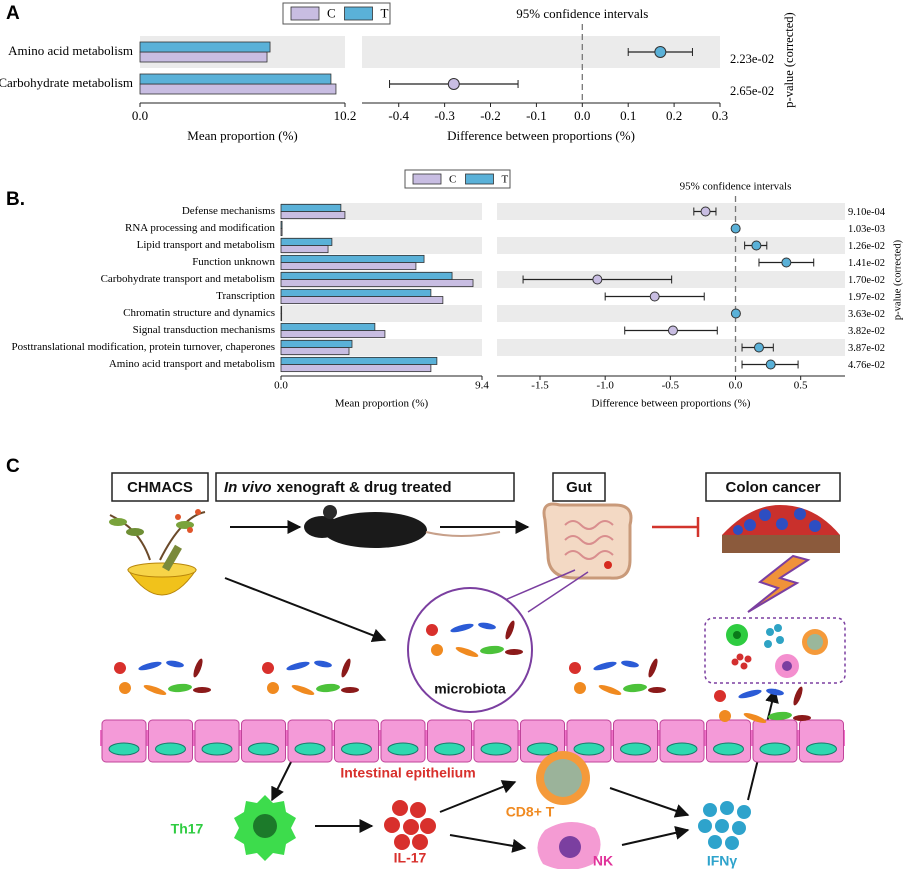 The image size is (906, 869). What do you see at coordinates (228, 211) in the screenshot?
I see `category-label: Defense mechanisms` at bounding box center [228, 211].